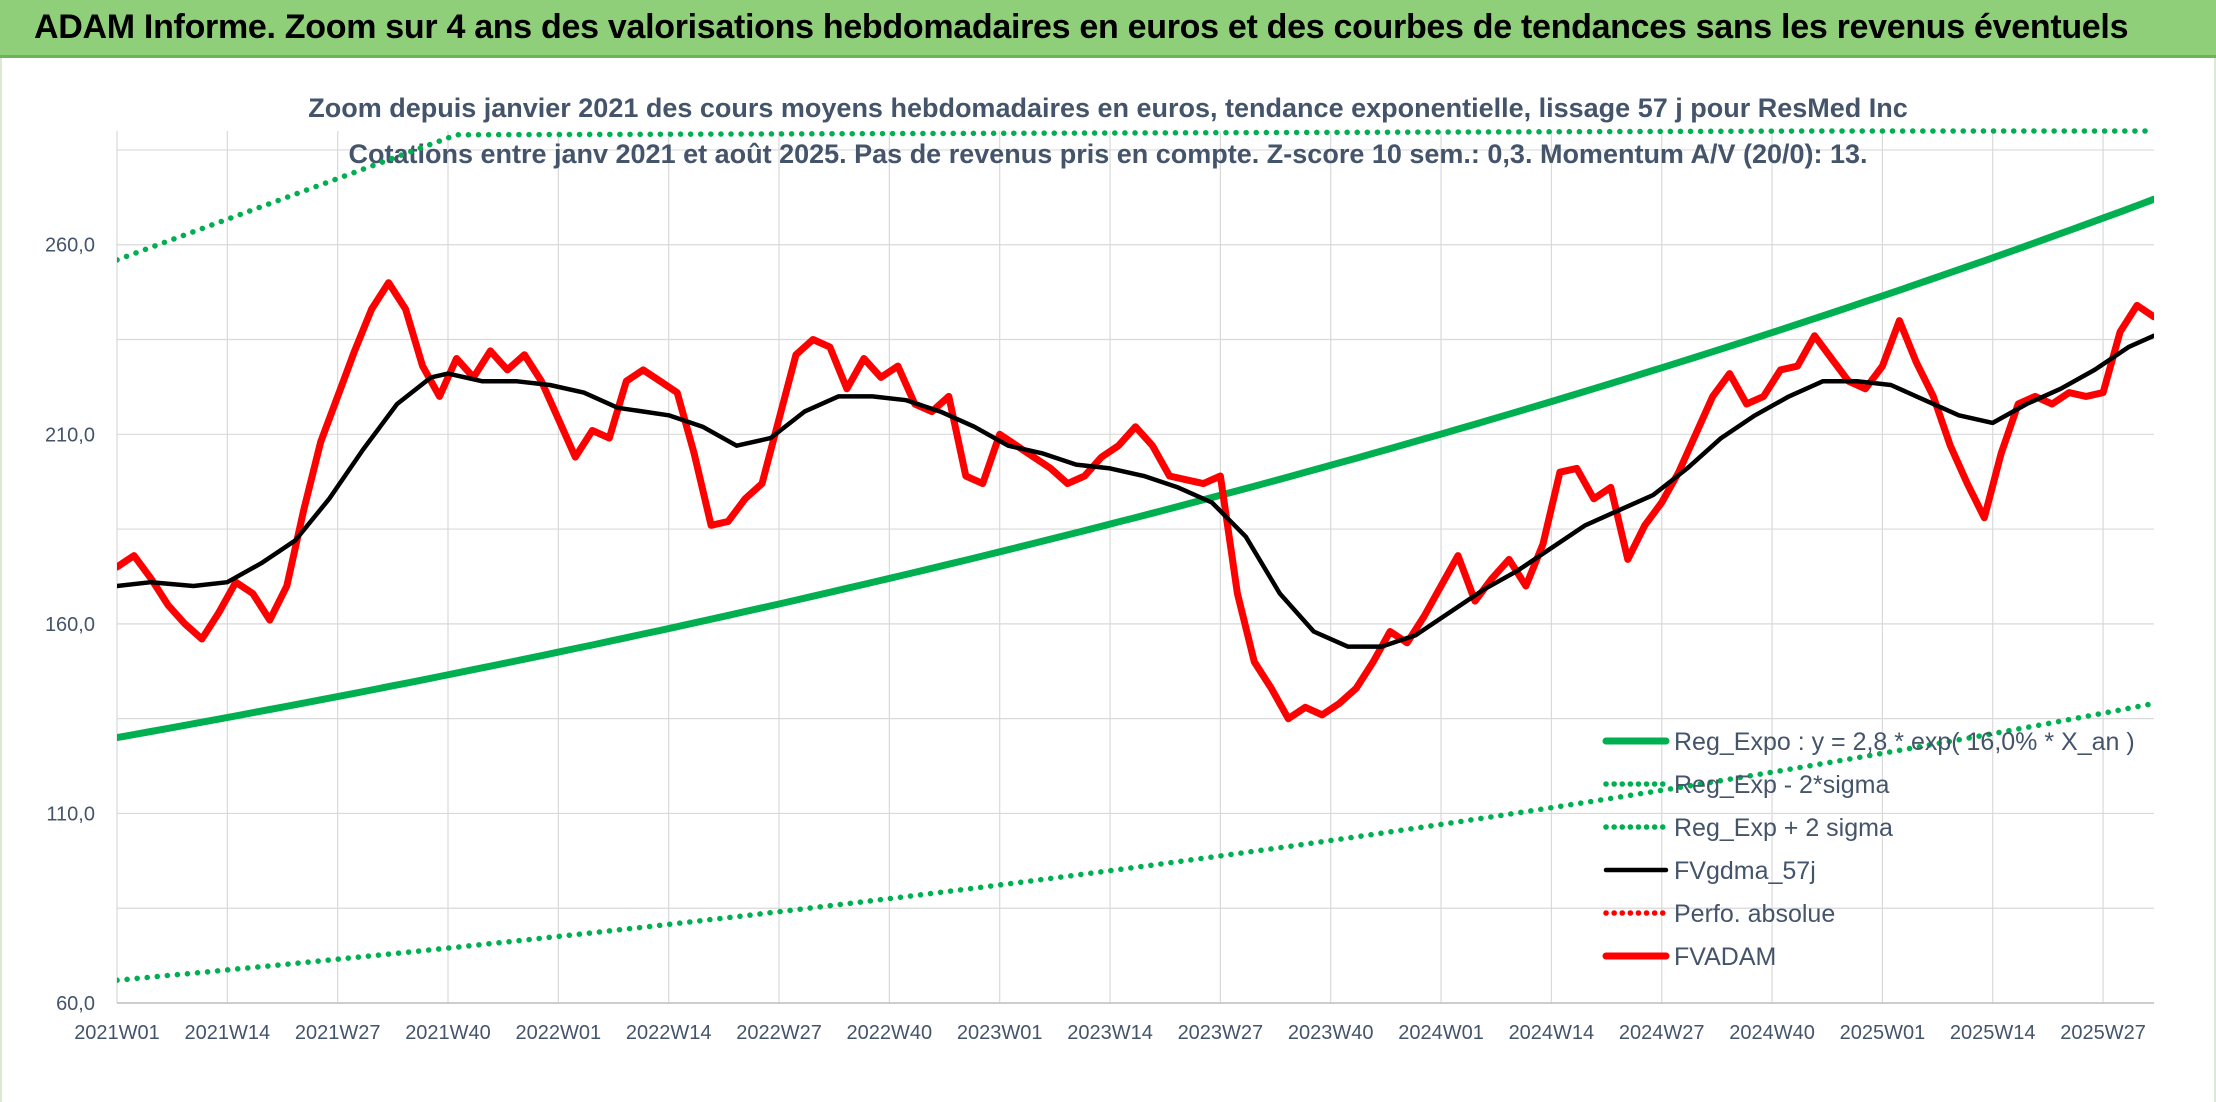  Describe the element at coordinates (448, 1033) in the screenshot. I see `x-tick-label: 2021W40` at that location.